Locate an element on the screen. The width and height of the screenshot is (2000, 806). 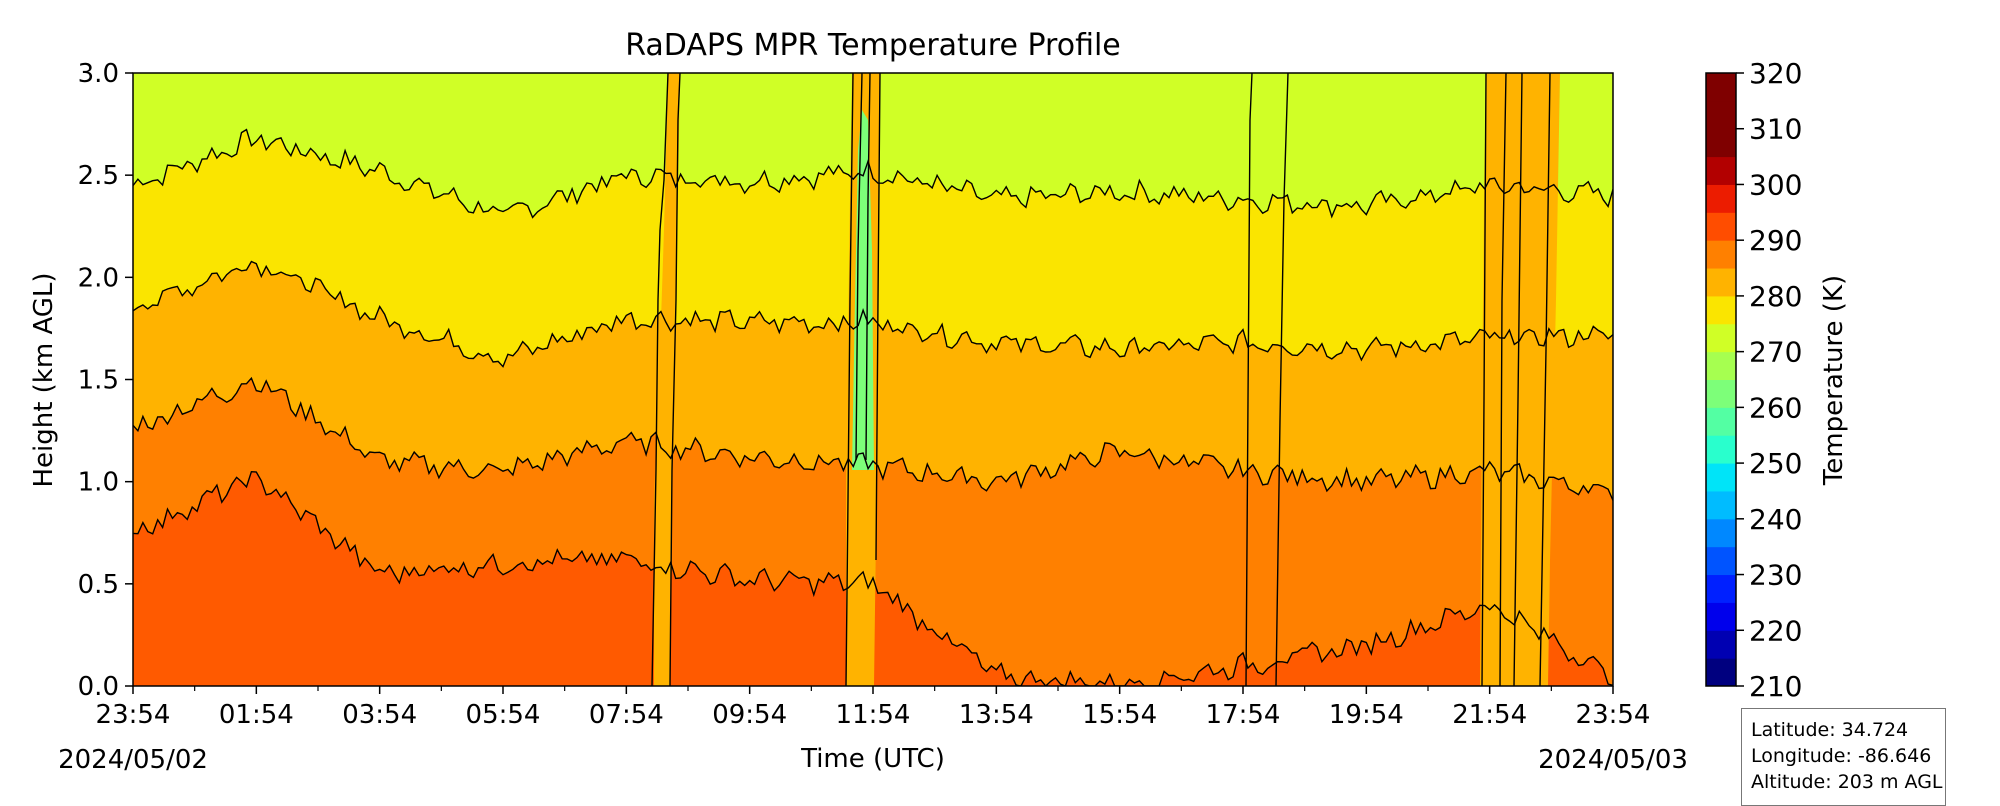
colorbar-tick-label: 320 is located at coordinates (1775, 73).